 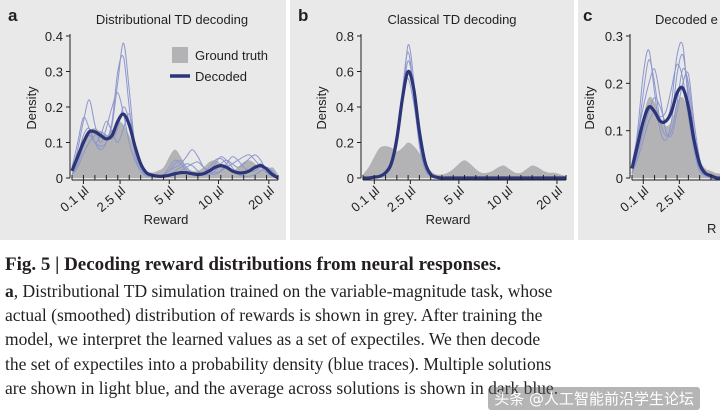 I want to click on caption-panel-letter: a, so click(x=9, y=291).